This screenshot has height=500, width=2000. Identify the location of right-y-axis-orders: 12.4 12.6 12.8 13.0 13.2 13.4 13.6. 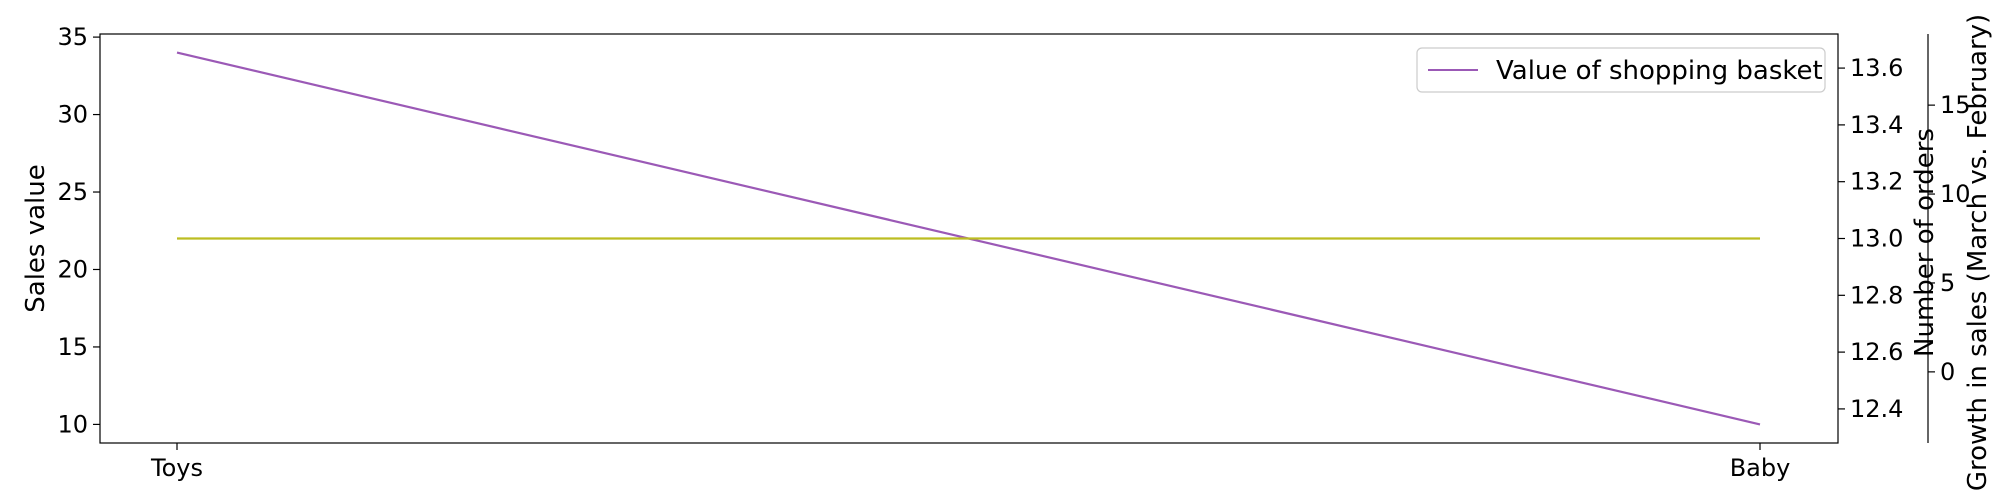
(1870, 238).